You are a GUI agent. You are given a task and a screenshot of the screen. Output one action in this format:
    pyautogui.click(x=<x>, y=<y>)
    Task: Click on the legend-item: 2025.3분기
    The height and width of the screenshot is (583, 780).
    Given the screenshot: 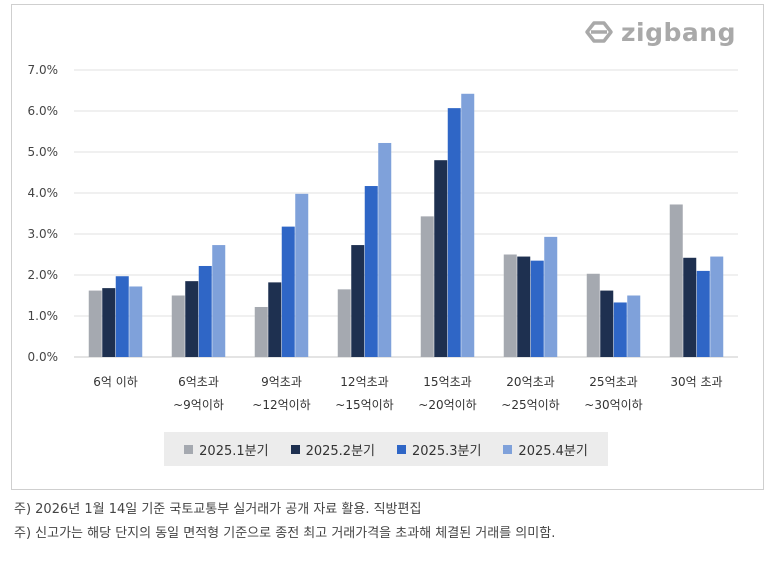 What is the action you would take?
    pyautogui.click(x=439, y=449)
    